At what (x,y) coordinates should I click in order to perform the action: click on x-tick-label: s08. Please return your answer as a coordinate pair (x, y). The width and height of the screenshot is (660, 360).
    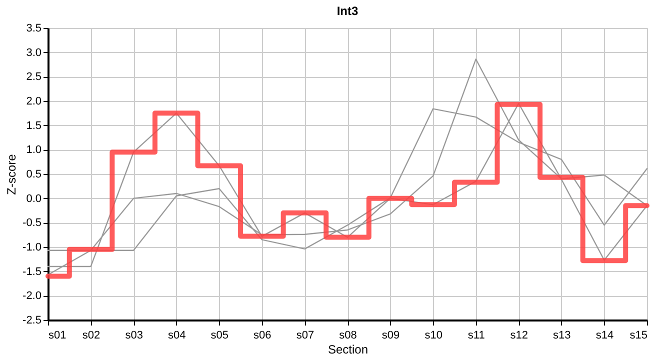
    Looking at the image, I should click on (348, 336).